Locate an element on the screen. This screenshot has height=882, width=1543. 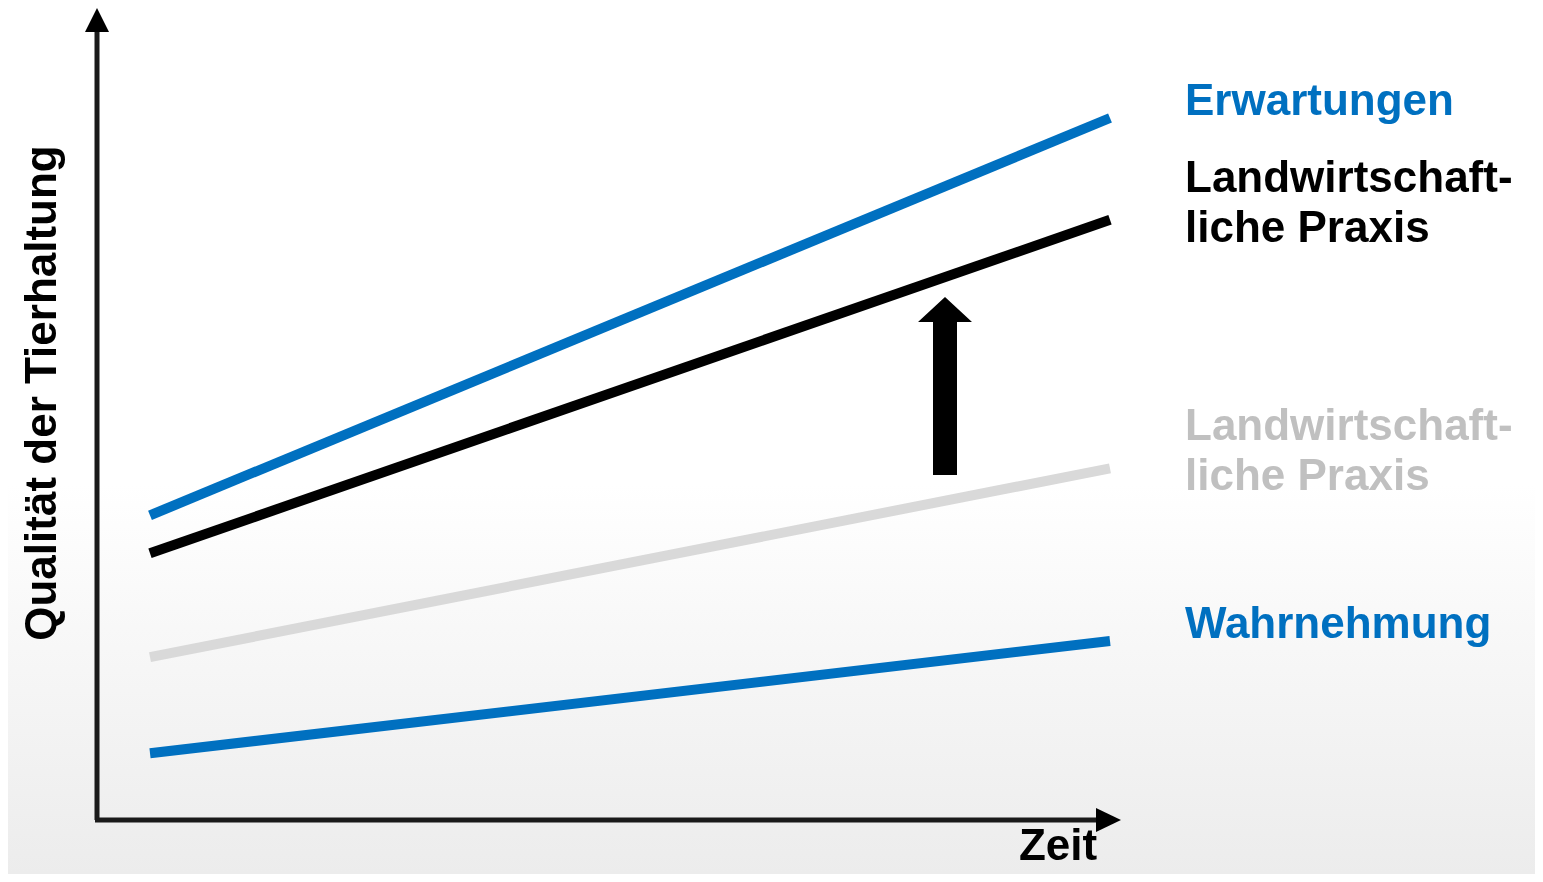
series-label: Erwartungen is located at coordinates (1319, 99).